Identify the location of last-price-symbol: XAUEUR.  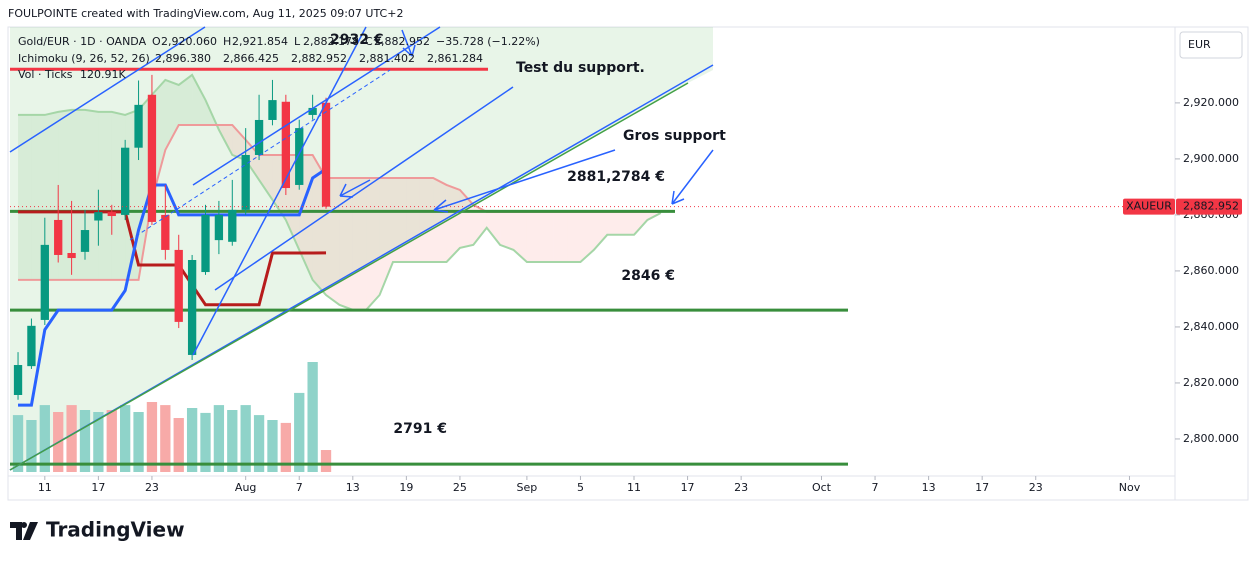
(1149, 206).